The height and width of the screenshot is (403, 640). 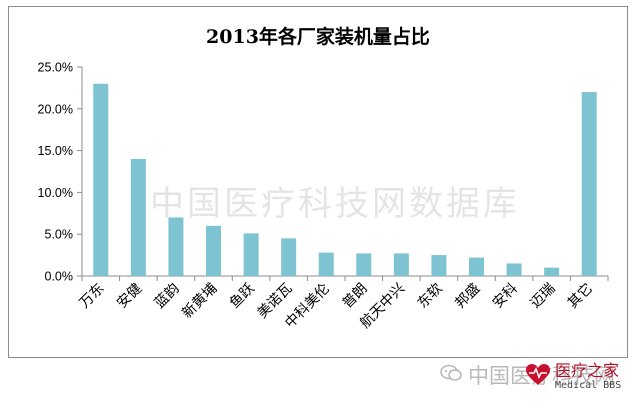 I want to click on x-tick-label: 安健, so click(x=129, y=296).